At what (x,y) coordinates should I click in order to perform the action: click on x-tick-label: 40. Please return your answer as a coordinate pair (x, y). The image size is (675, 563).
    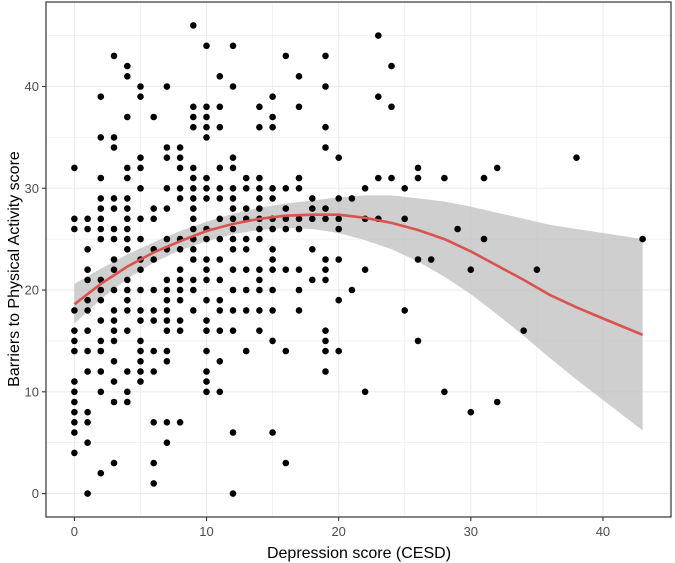
    Looking at the image, I should click on (603, 531).